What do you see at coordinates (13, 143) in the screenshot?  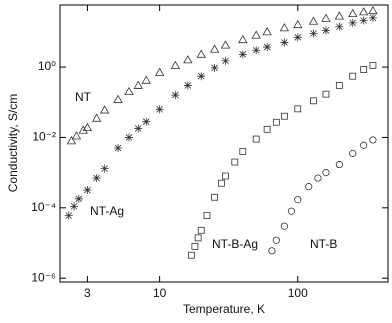 I see `y-axis-label: Conductivity, S/cm` at bounding box center [13, 143].